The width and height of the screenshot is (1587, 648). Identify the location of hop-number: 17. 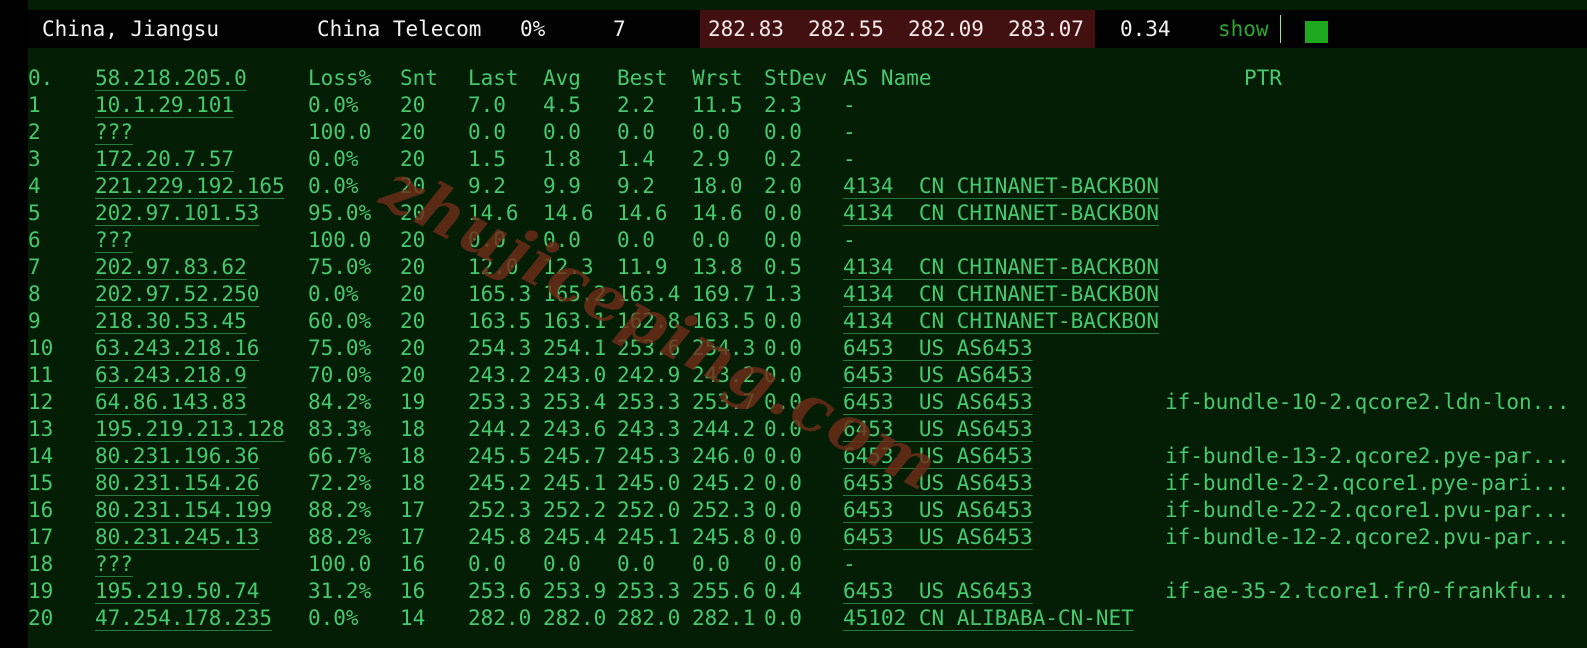
(41, 537).